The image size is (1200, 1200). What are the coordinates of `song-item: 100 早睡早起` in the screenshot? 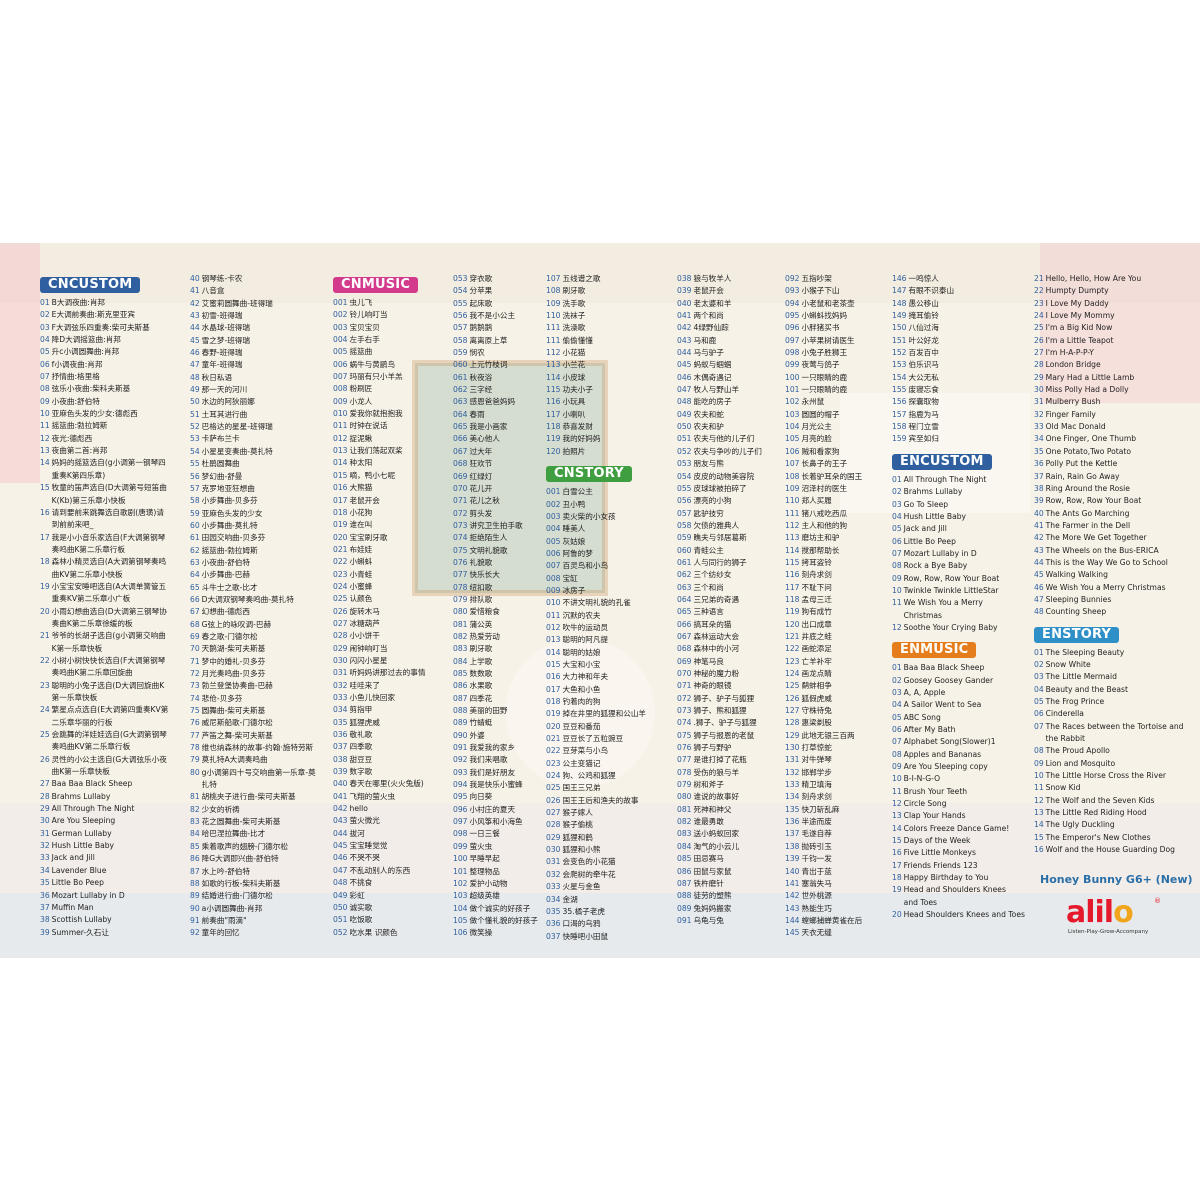 It's located at (518, 859).